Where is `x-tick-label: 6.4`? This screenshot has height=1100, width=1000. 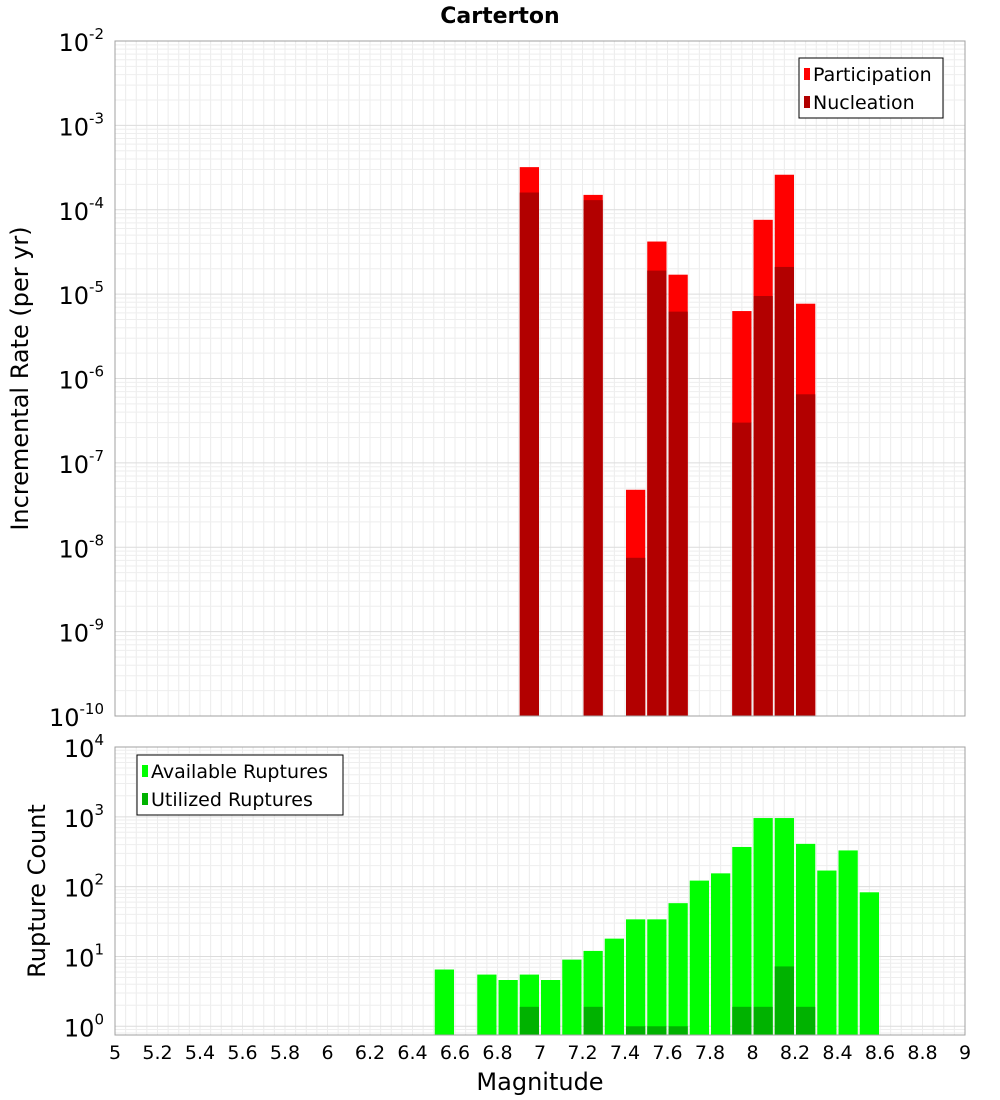
x-tick-label: 6.4 is located at coordinates (412, 1053).